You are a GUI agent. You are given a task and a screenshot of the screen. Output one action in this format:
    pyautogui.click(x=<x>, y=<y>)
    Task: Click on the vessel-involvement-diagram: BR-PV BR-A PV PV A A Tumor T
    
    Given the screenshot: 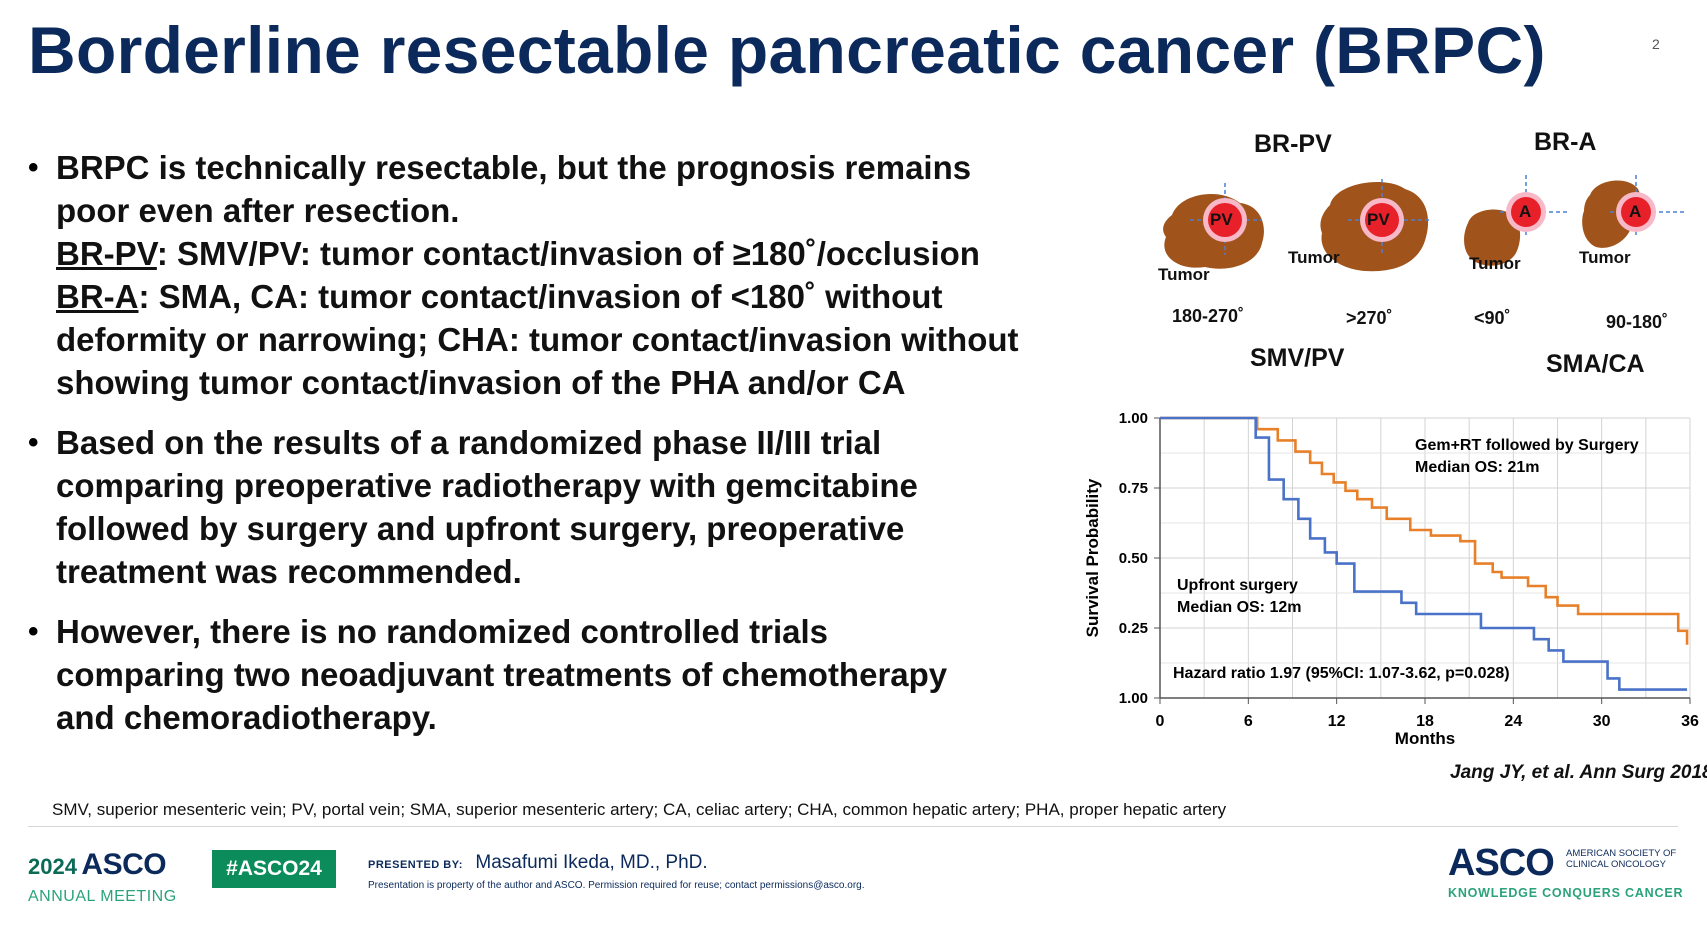 What is the action you would take?
    pyautogui.click(x=1425, y=259)
    